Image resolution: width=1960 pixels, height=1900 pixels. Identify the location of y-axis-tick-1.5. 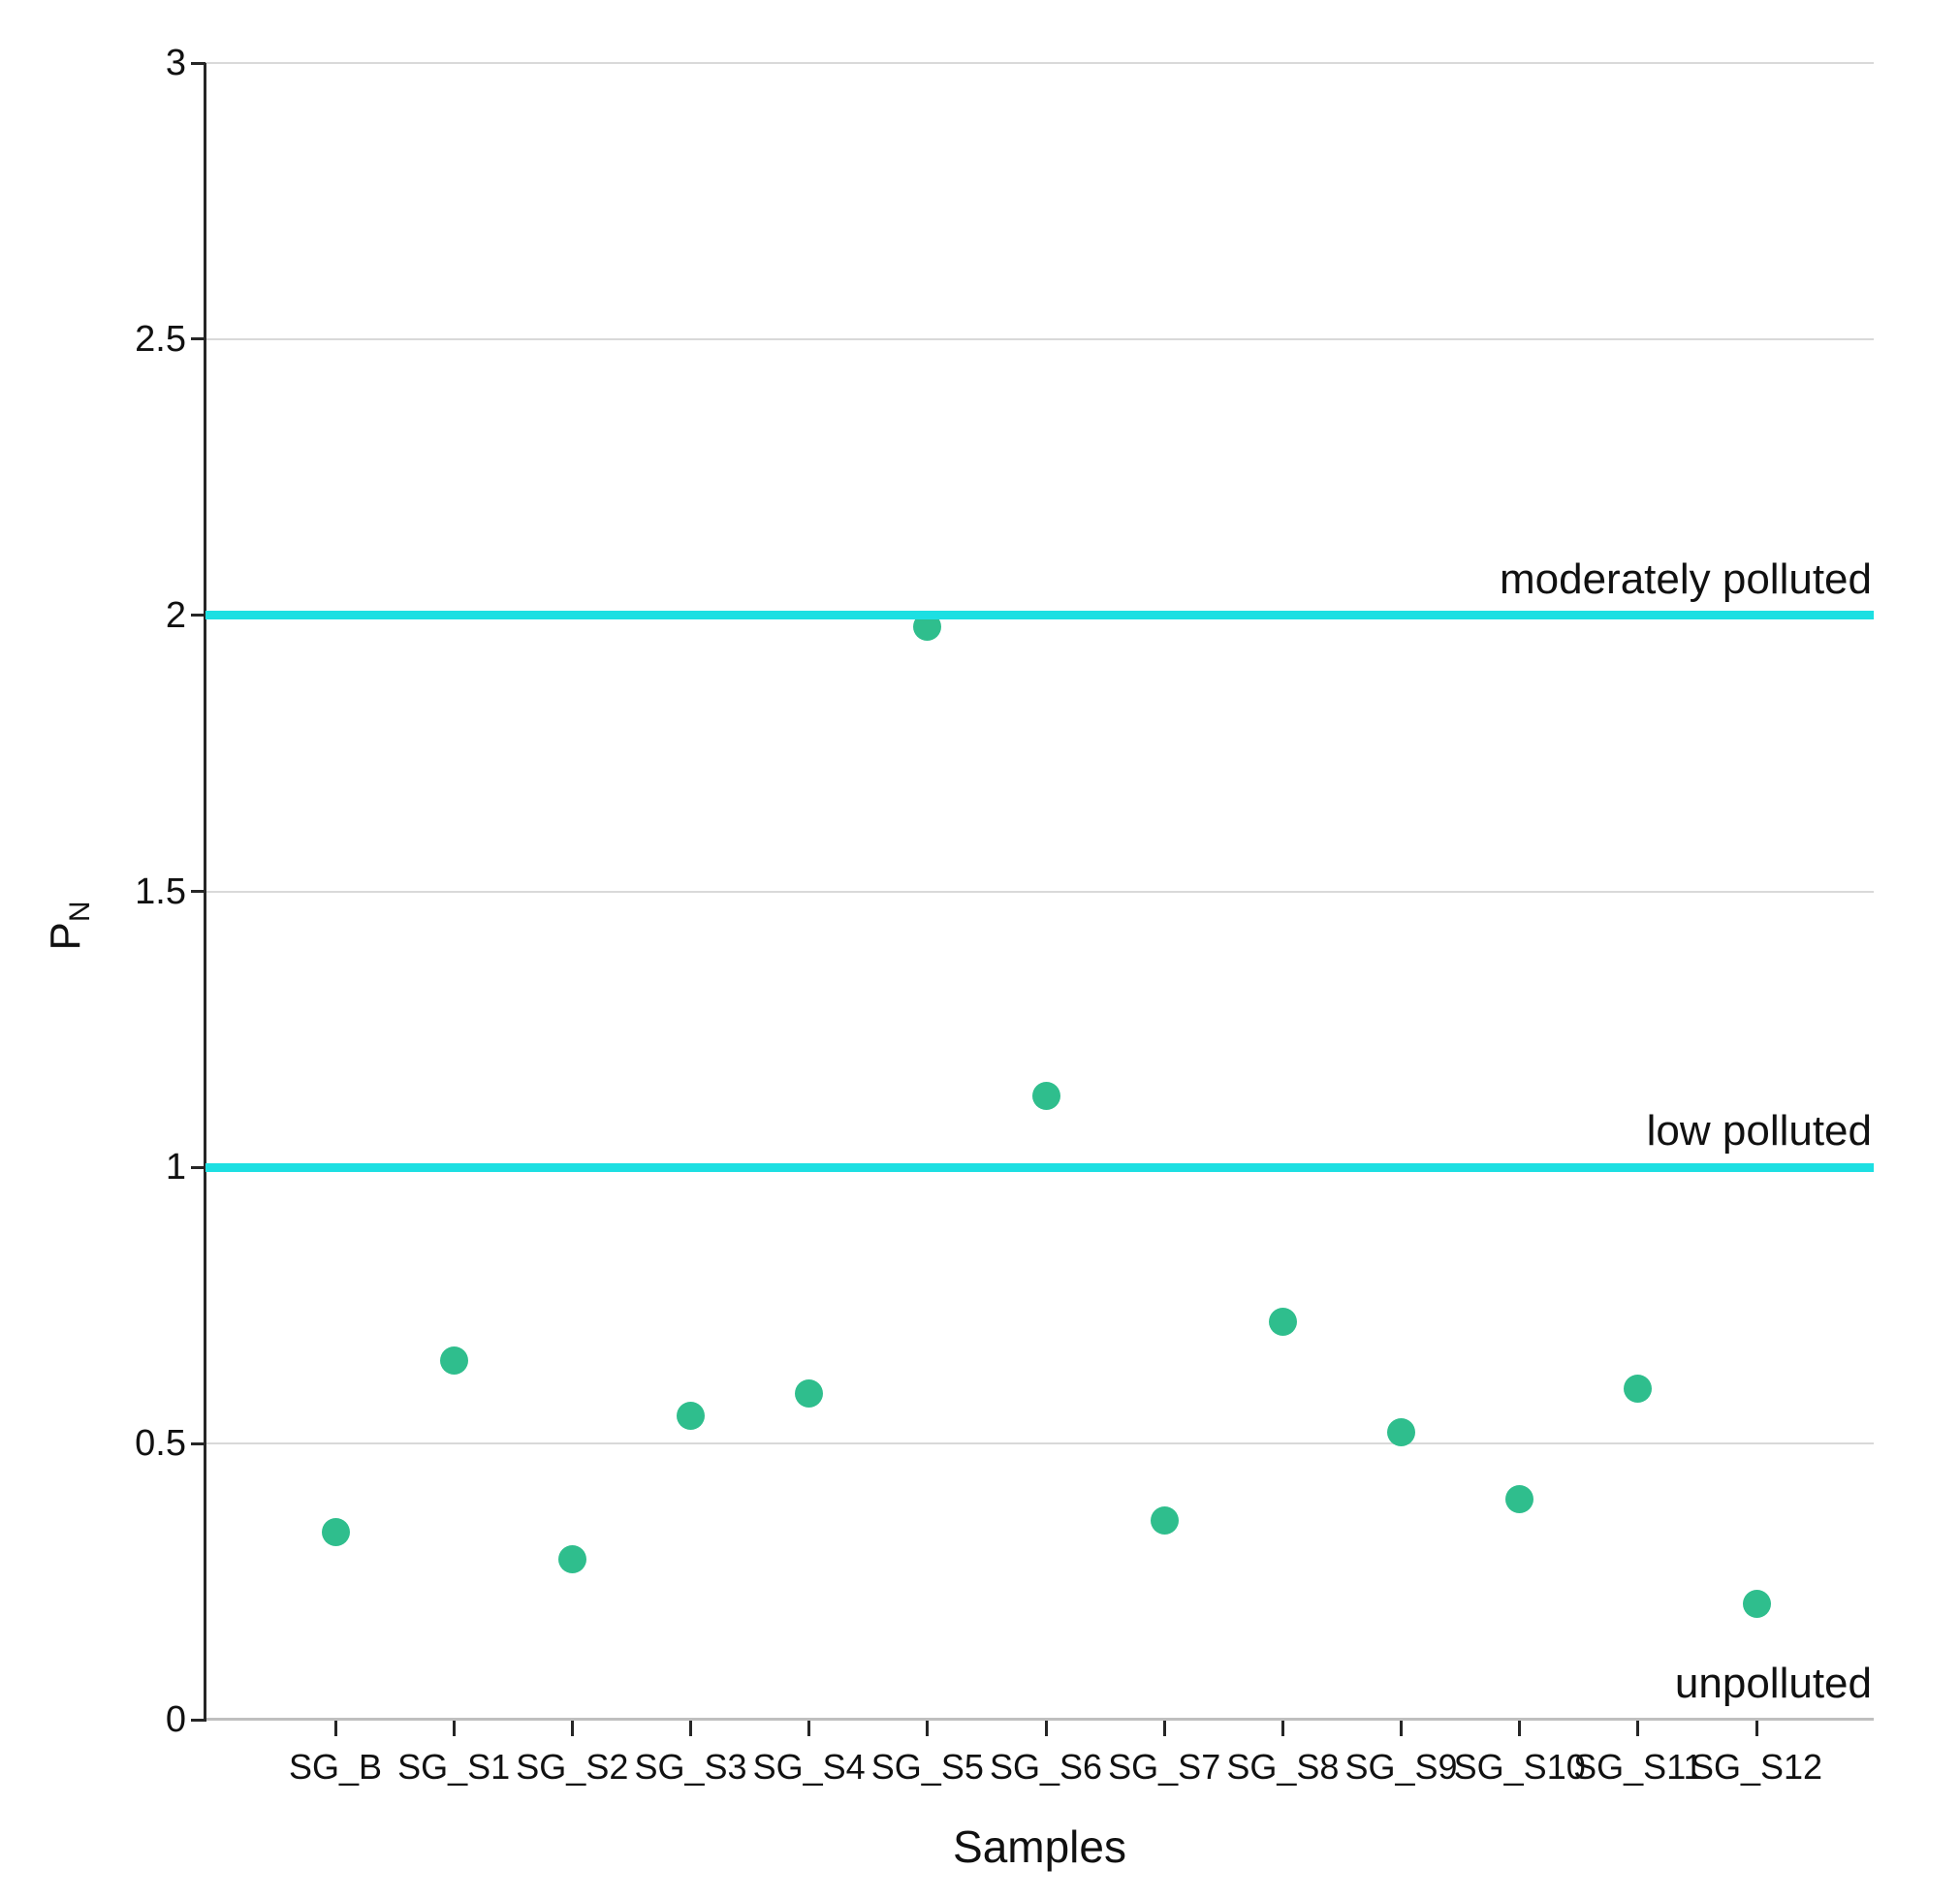
(198, 891).